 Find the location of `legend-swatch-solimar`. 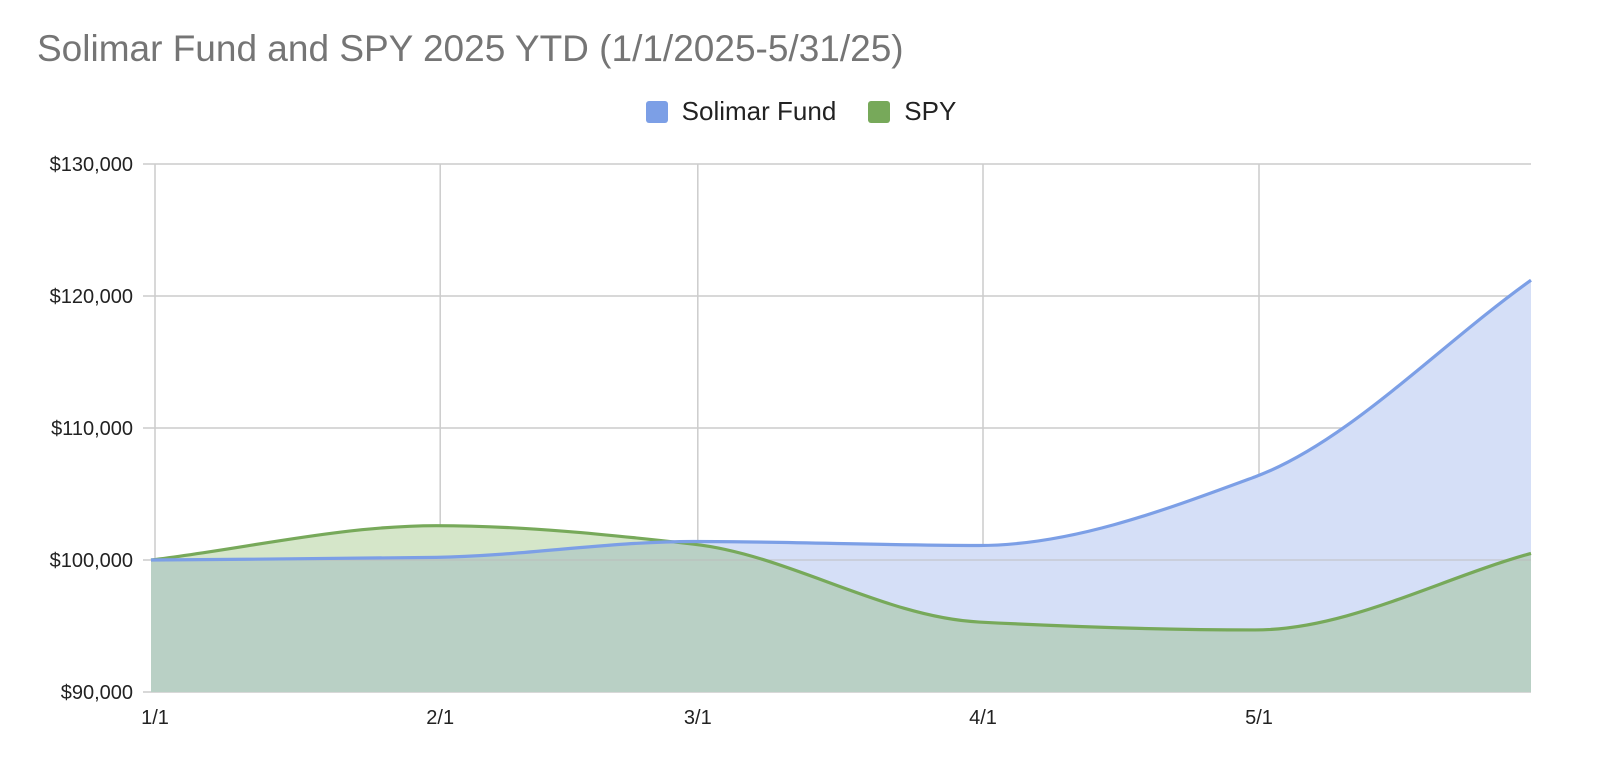

legend-swatch-solimar is located at coordinates (656, 111).